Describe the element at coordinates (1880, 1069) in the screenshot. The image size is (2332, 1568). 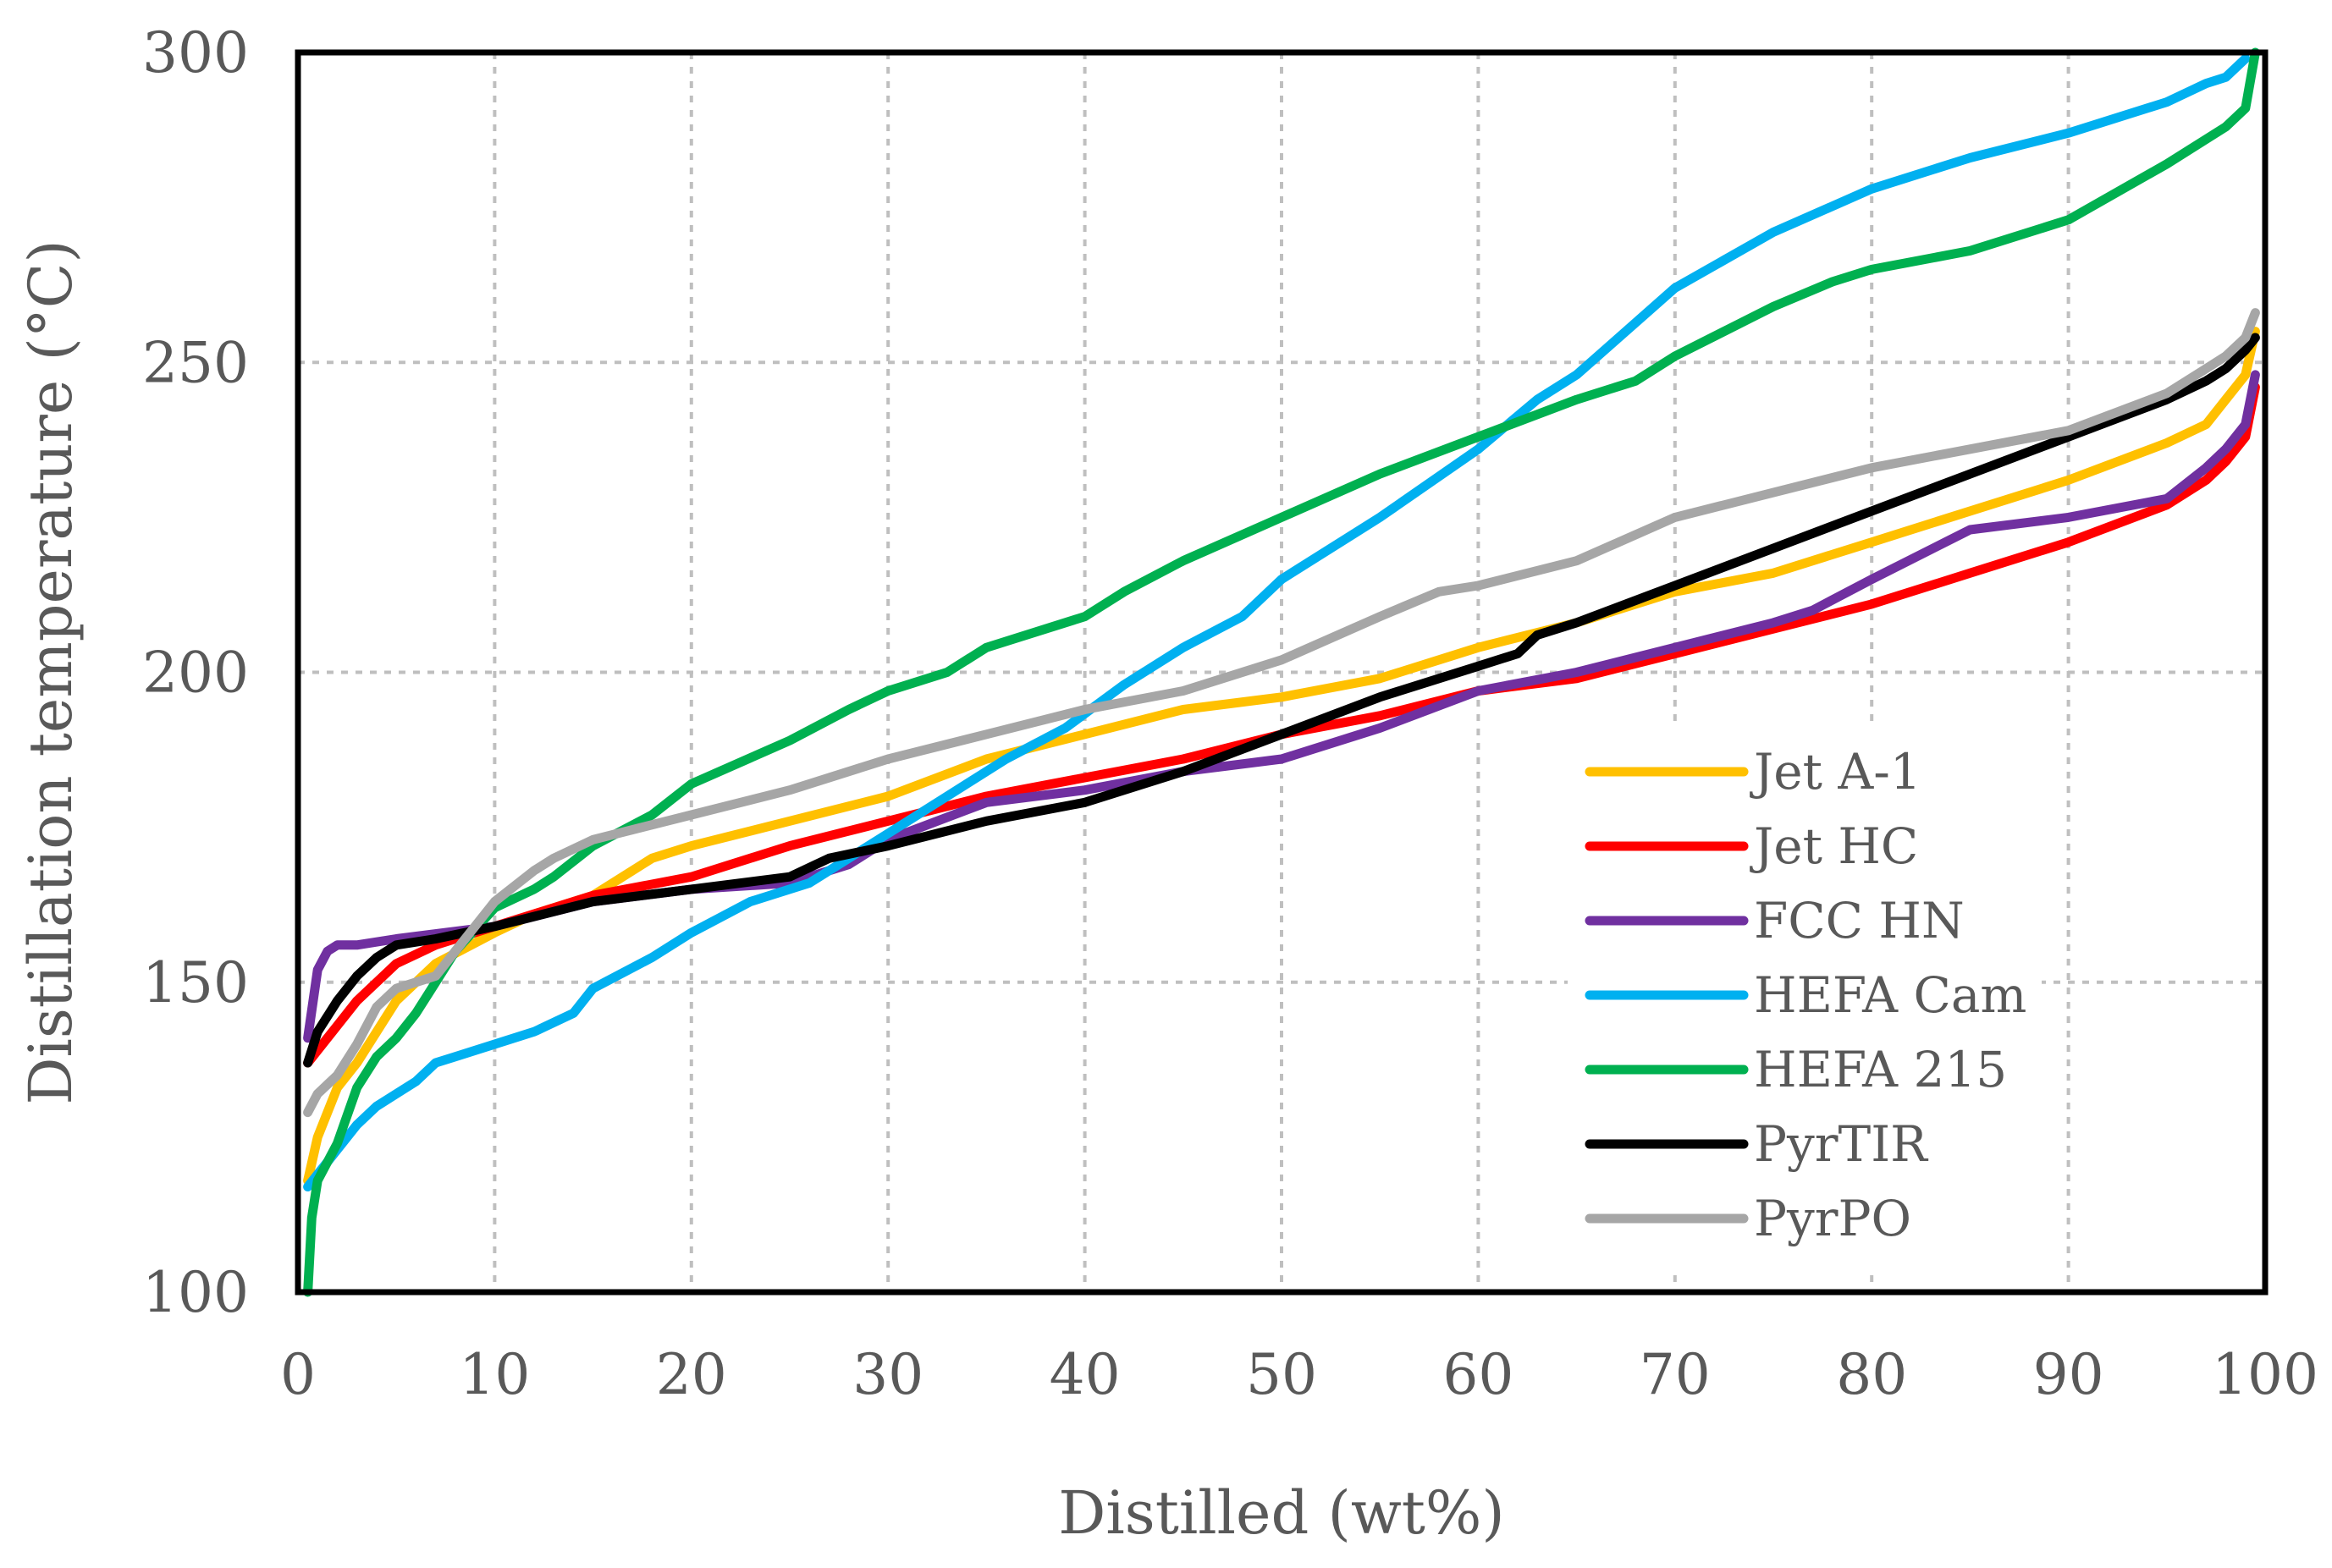
I see `legend-label-hefa-215: HEFA 215` at that location.